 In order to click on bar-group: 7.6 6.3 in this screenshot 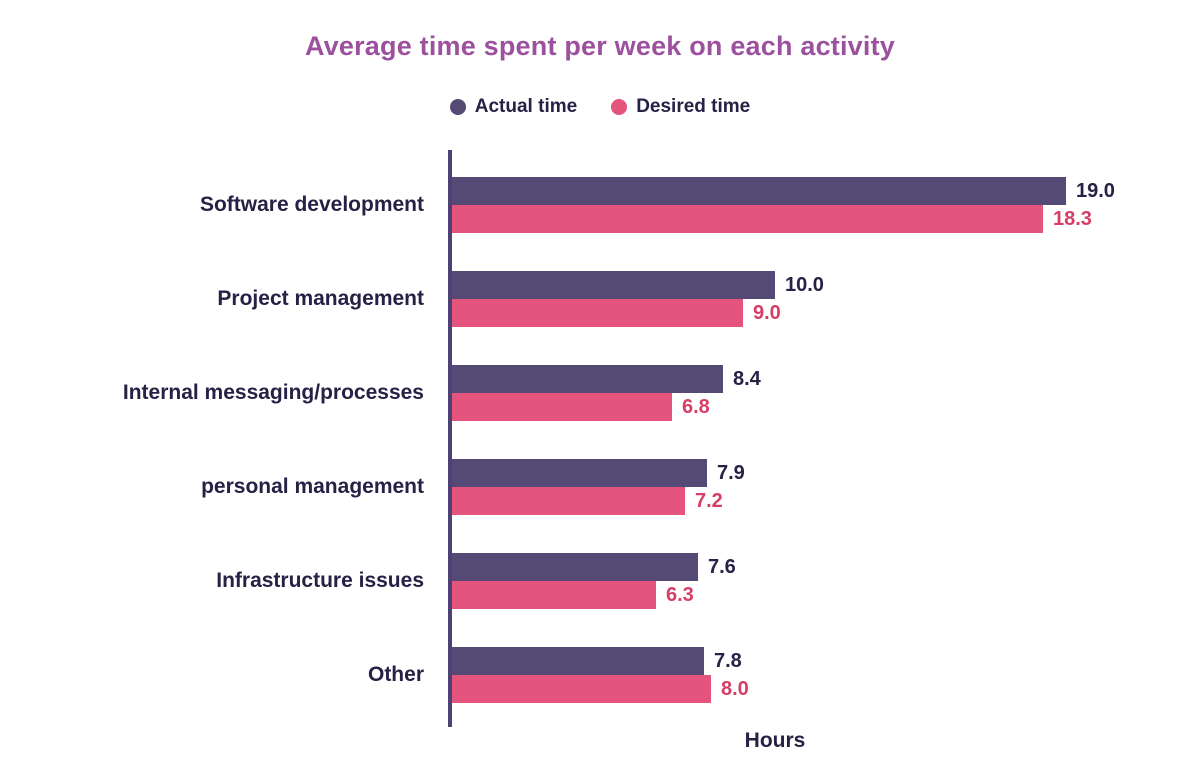, I will do `click(826, 581)`.